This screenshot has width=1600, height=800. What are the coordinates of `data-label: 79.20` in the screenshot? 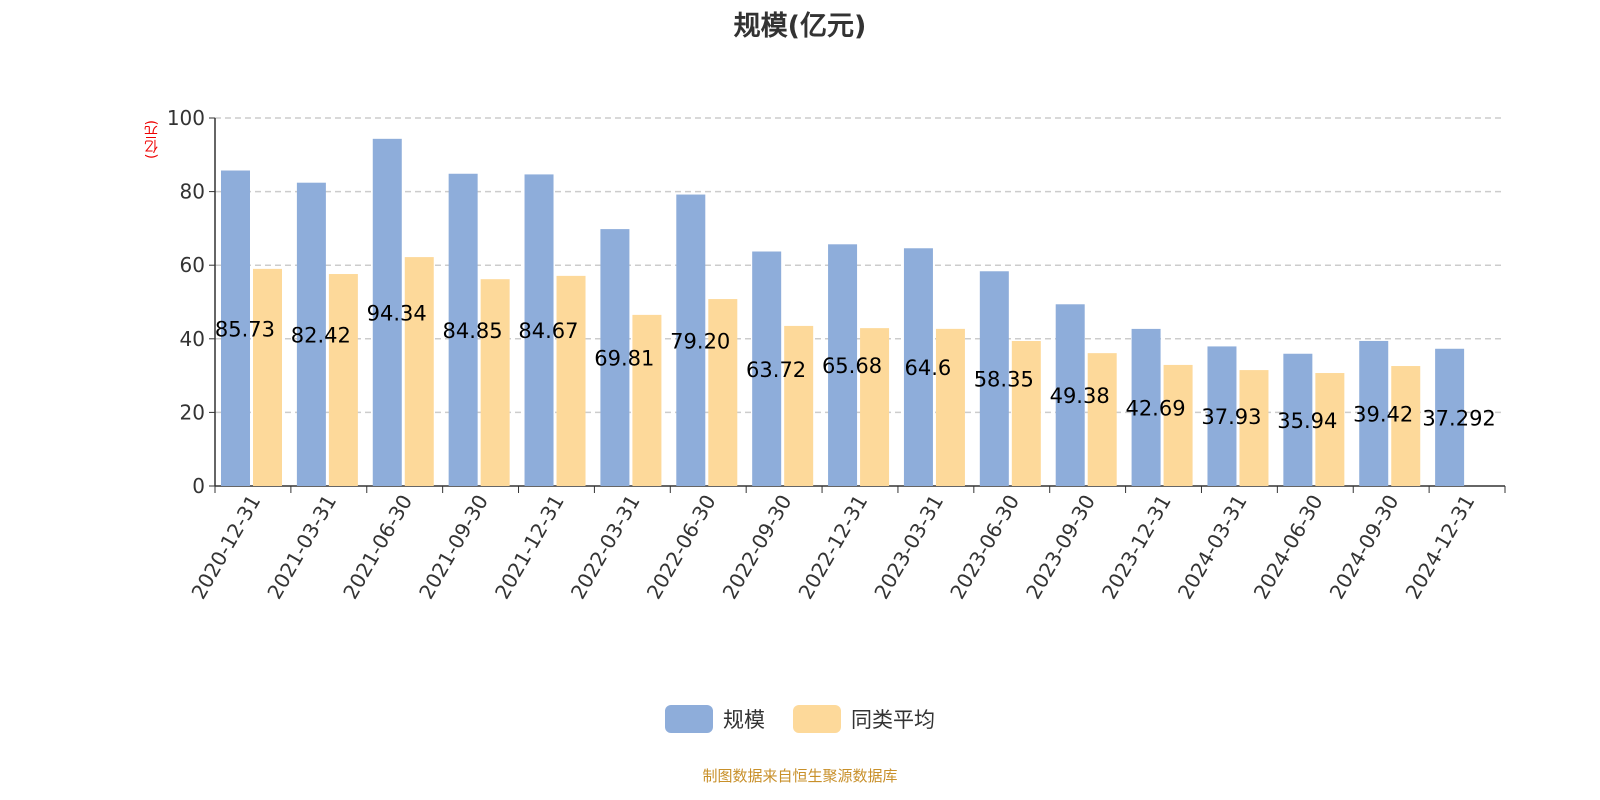 It's located at (700, 341).